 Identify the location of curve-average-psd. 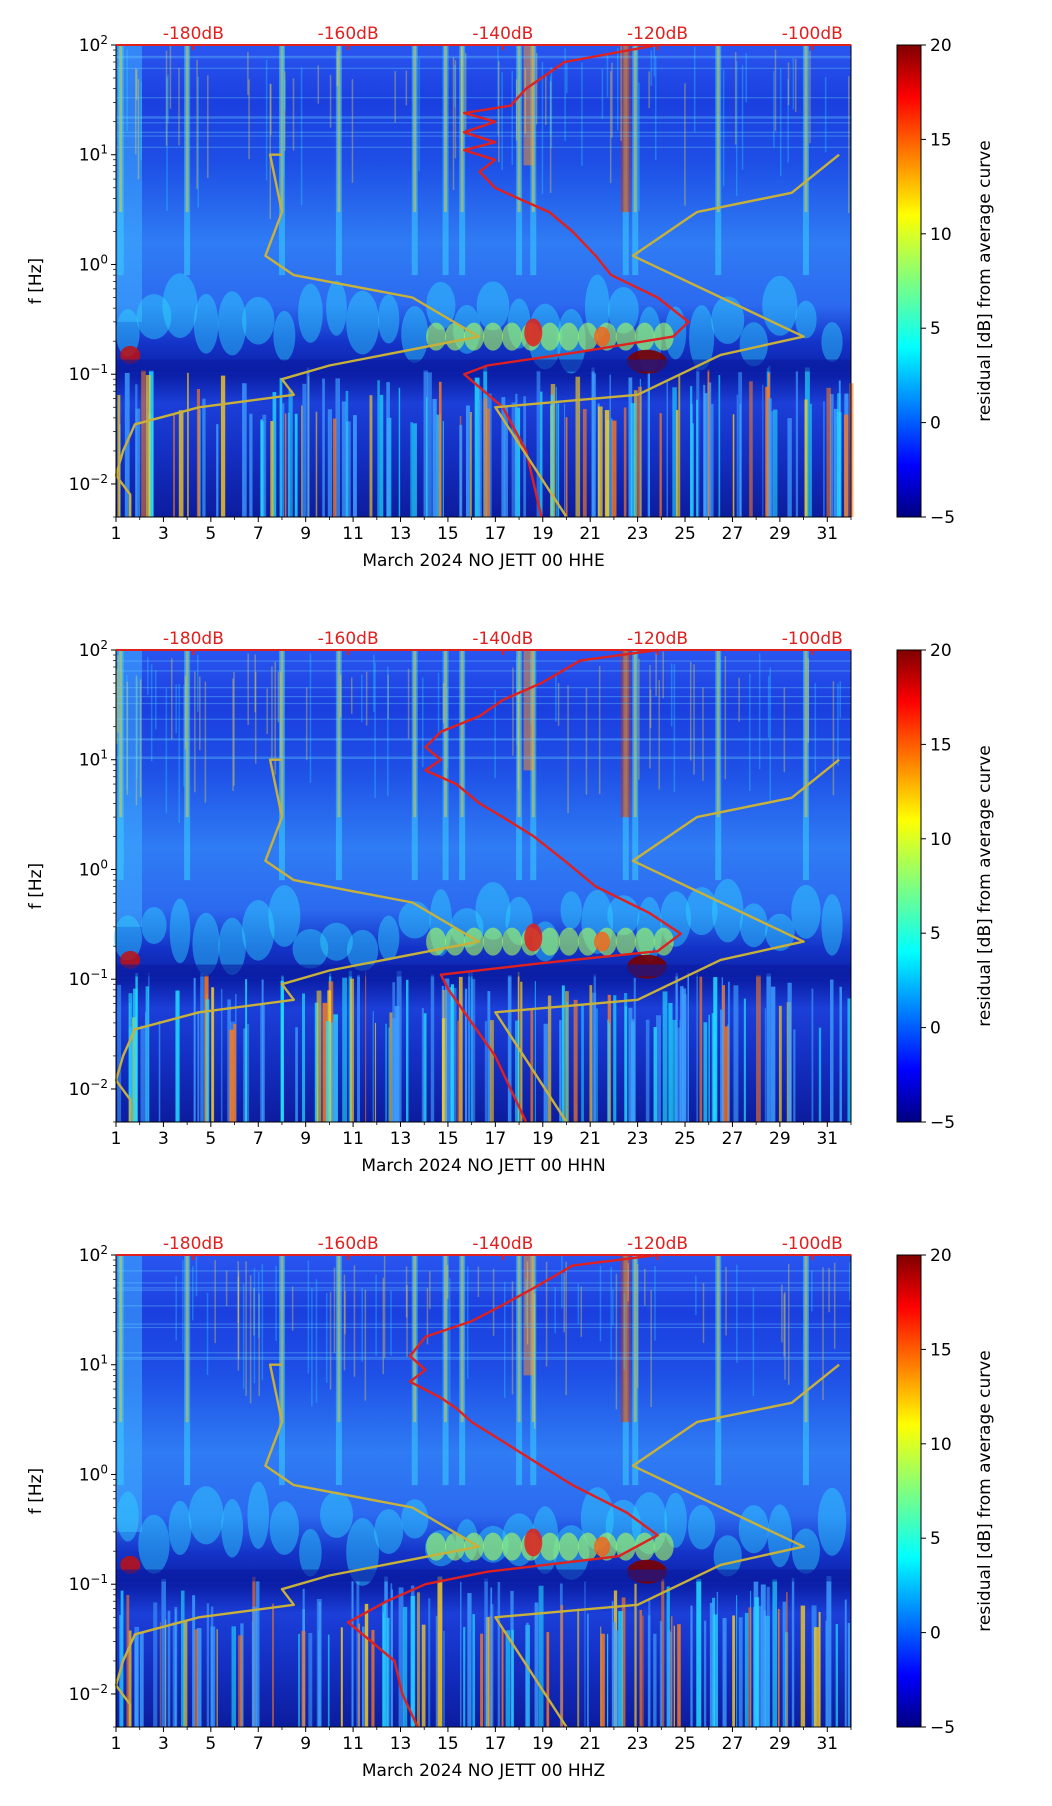
(553, 885).